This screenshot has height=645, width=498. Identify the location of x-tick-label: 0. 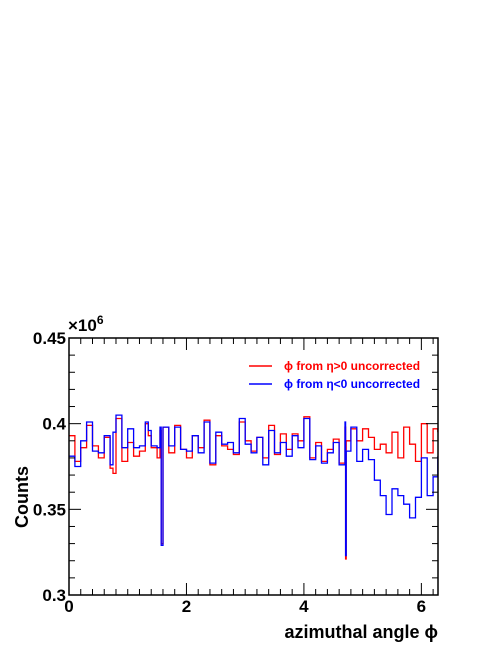
(68, 606).